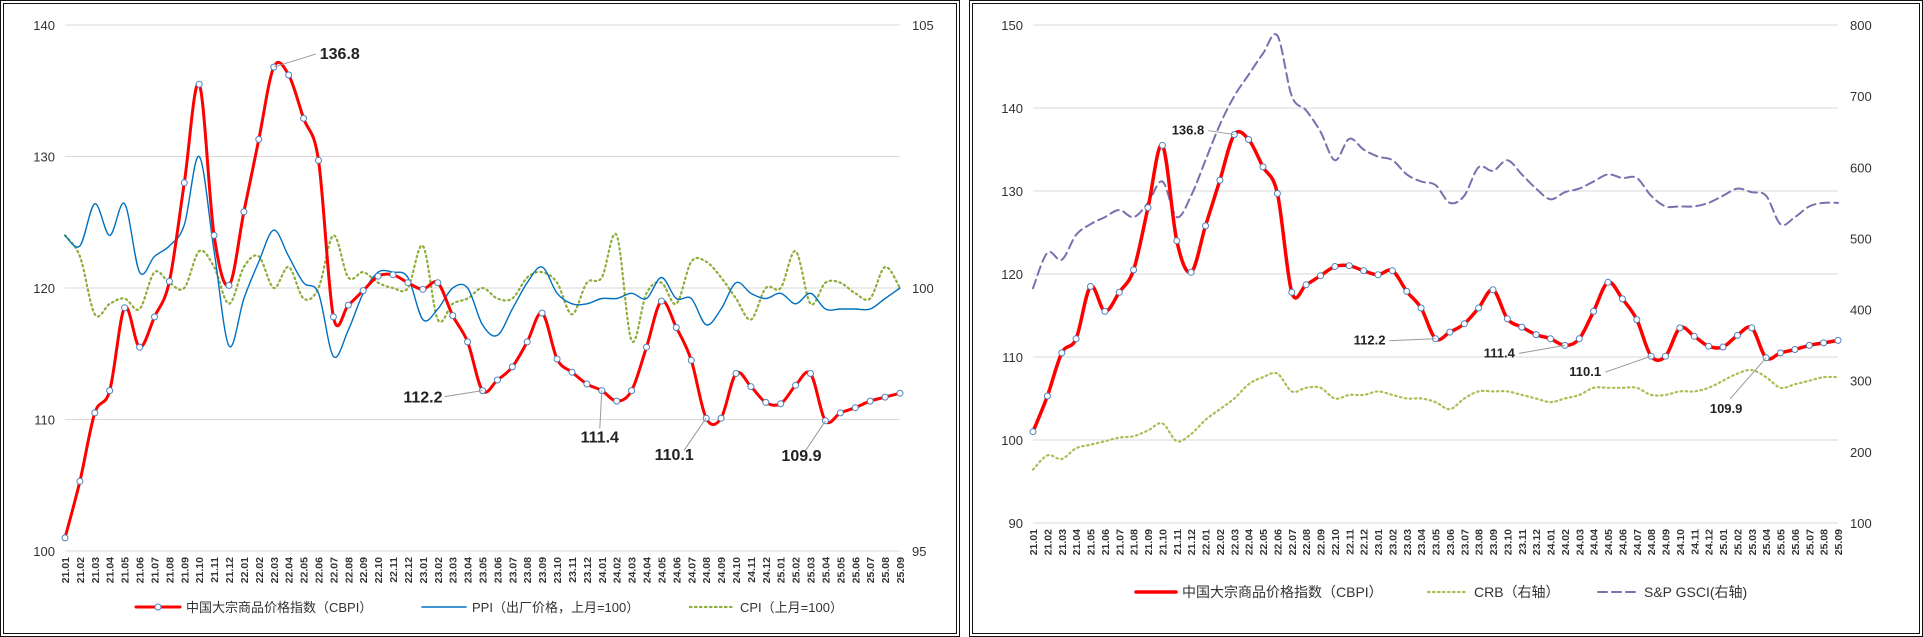 This screenshot has height=637, width=1923. What do you see at coordinates (484, 570) in the screenshot?
I see `x-axis-tick-label: 23.05` at bounding box center [484, 570].